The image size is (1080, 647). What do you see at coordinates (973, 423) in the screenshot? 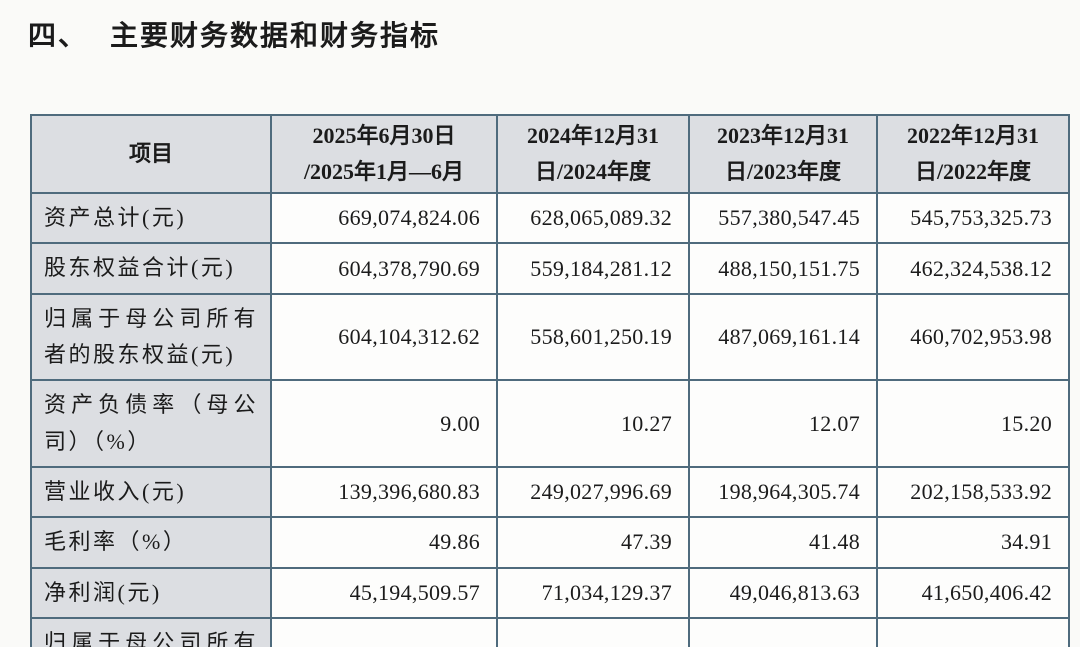
I see `cell-value: 15.20` at bounding box center [973, 423].